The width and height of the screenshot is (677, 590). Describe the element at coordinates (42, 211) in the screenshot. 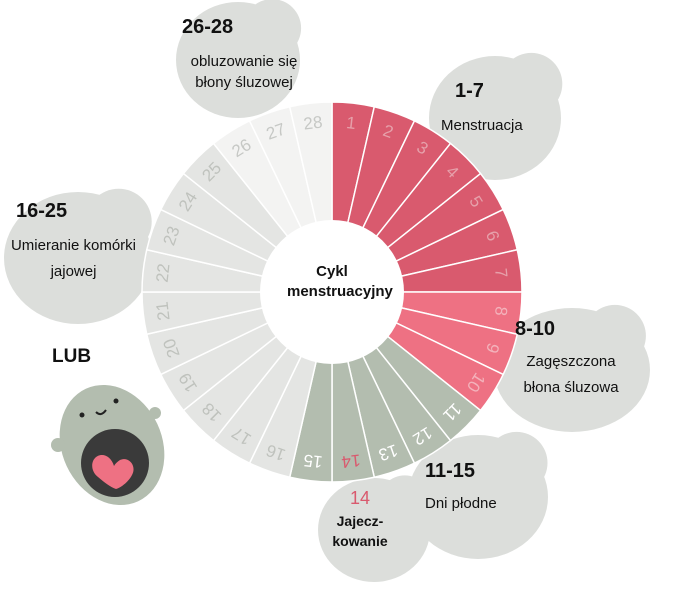

I see `range-label: 16-25` at that location.